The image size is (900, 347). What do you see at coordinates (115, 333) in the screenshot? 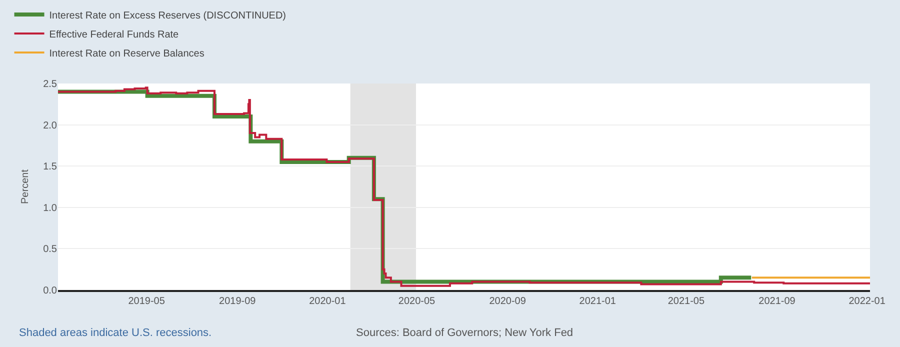
I see `text: Shaded areas indicate U.S. recessions.` at bounding box center [115, 333].